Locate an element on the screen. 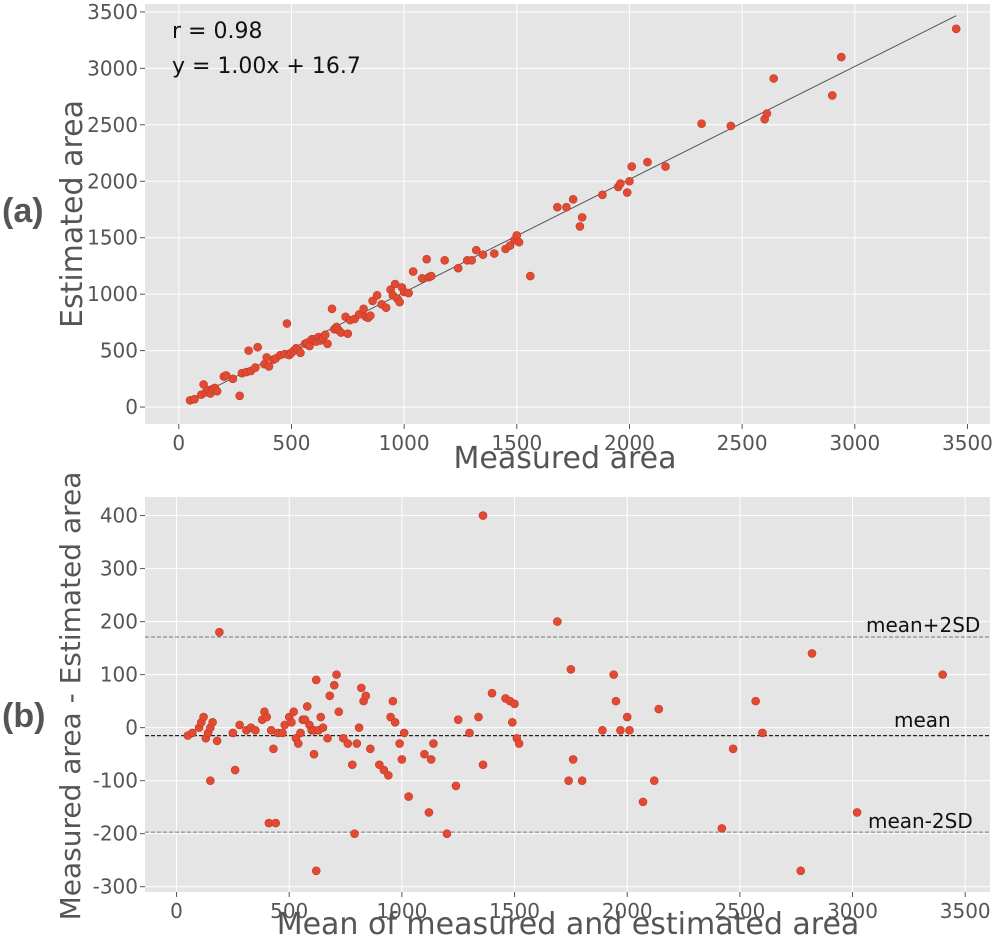 Image resolution: width=1003 pixels, height=940 pixels. panel-b-y-tick-label: 100 is located at coordinates (119, 675).